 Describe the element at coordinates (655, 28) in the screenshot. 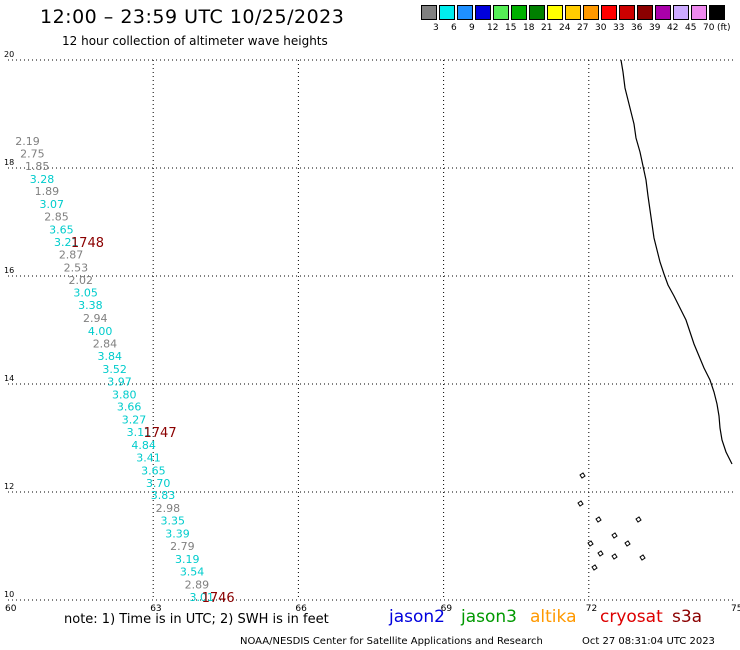

I see `color-scale-label: 39` at that location.